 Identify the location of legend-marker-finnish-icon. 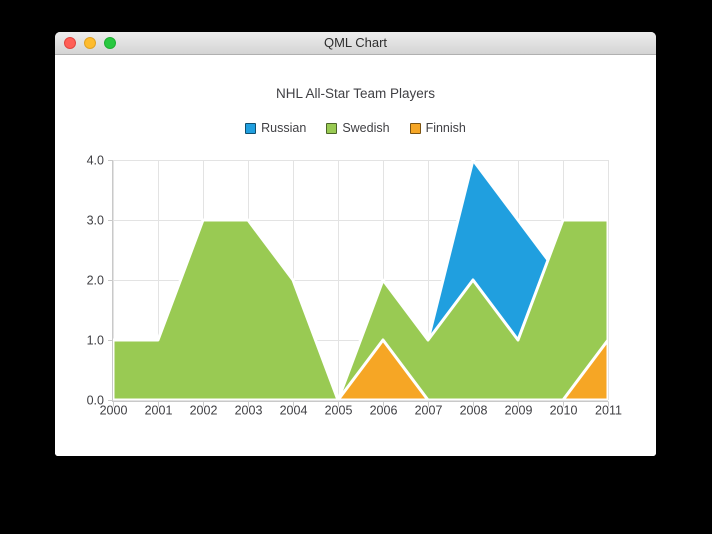
(415, 128).